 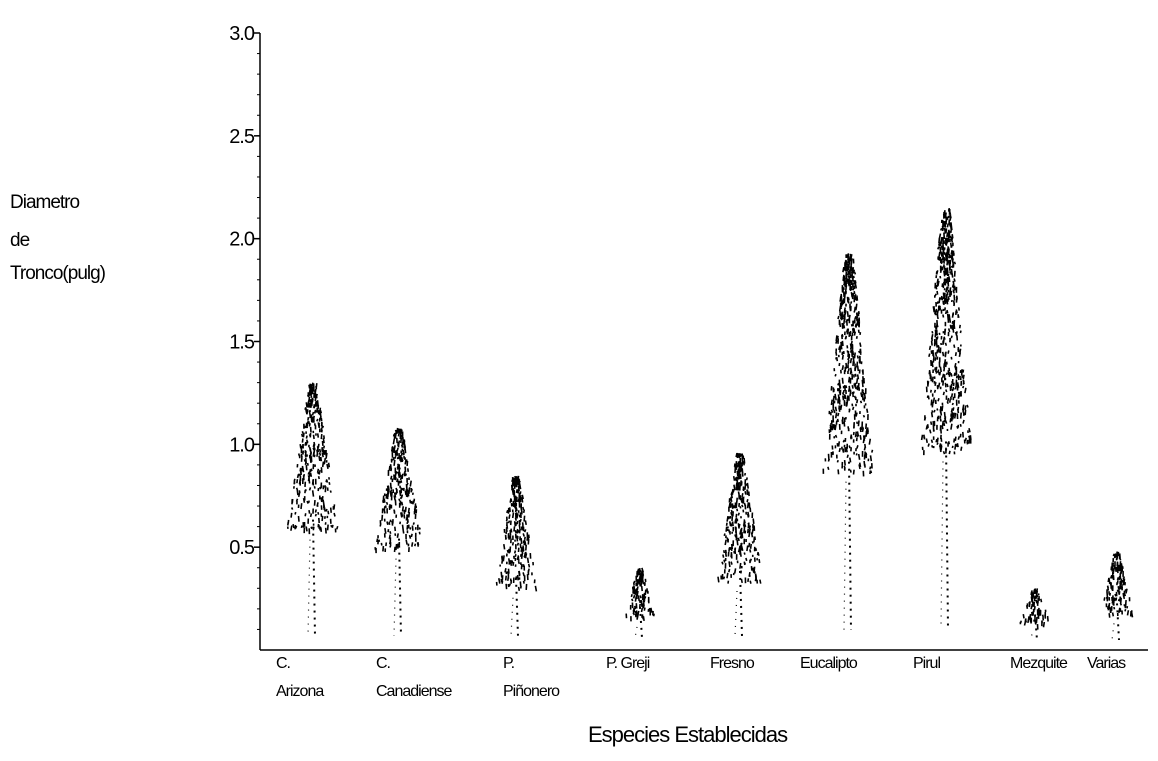 What do you see at coordinates (45, 202) in the screenshot?
I see `y-axis-label-line-1: Diametro` at bounding box center [45, 202].